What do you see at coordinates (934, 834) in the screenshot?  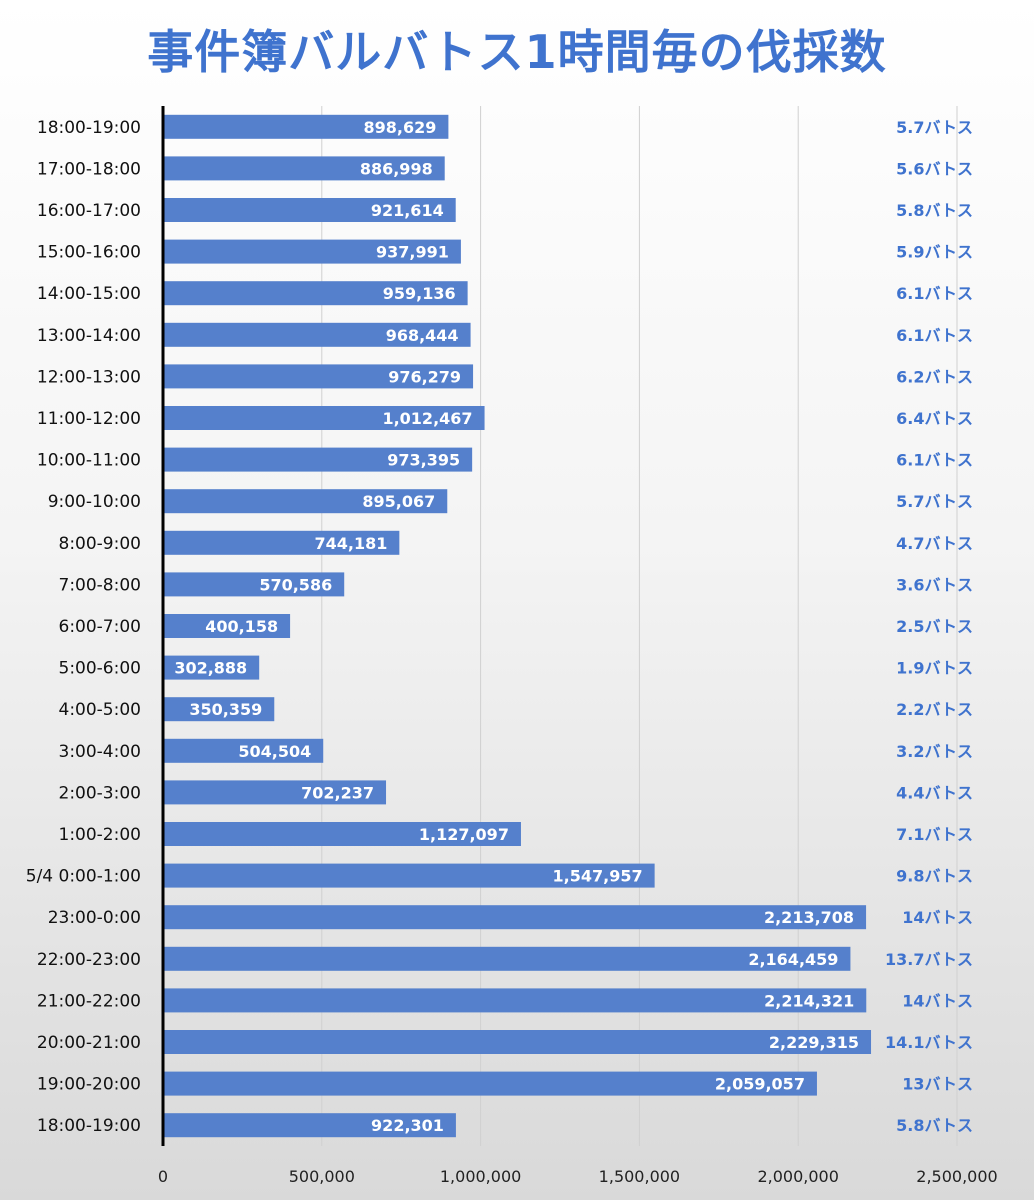 I see `bar-ratio-label: 7.1バトス` at bounding box center [934, 834].